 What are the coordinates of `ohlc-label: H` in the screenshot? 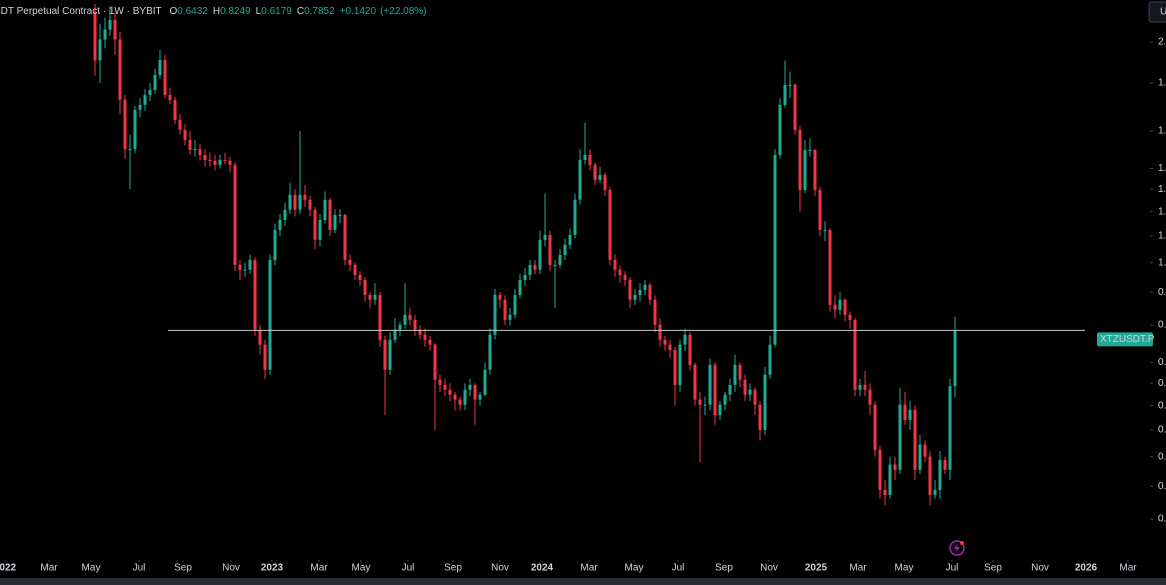 It's located at (216, 11).